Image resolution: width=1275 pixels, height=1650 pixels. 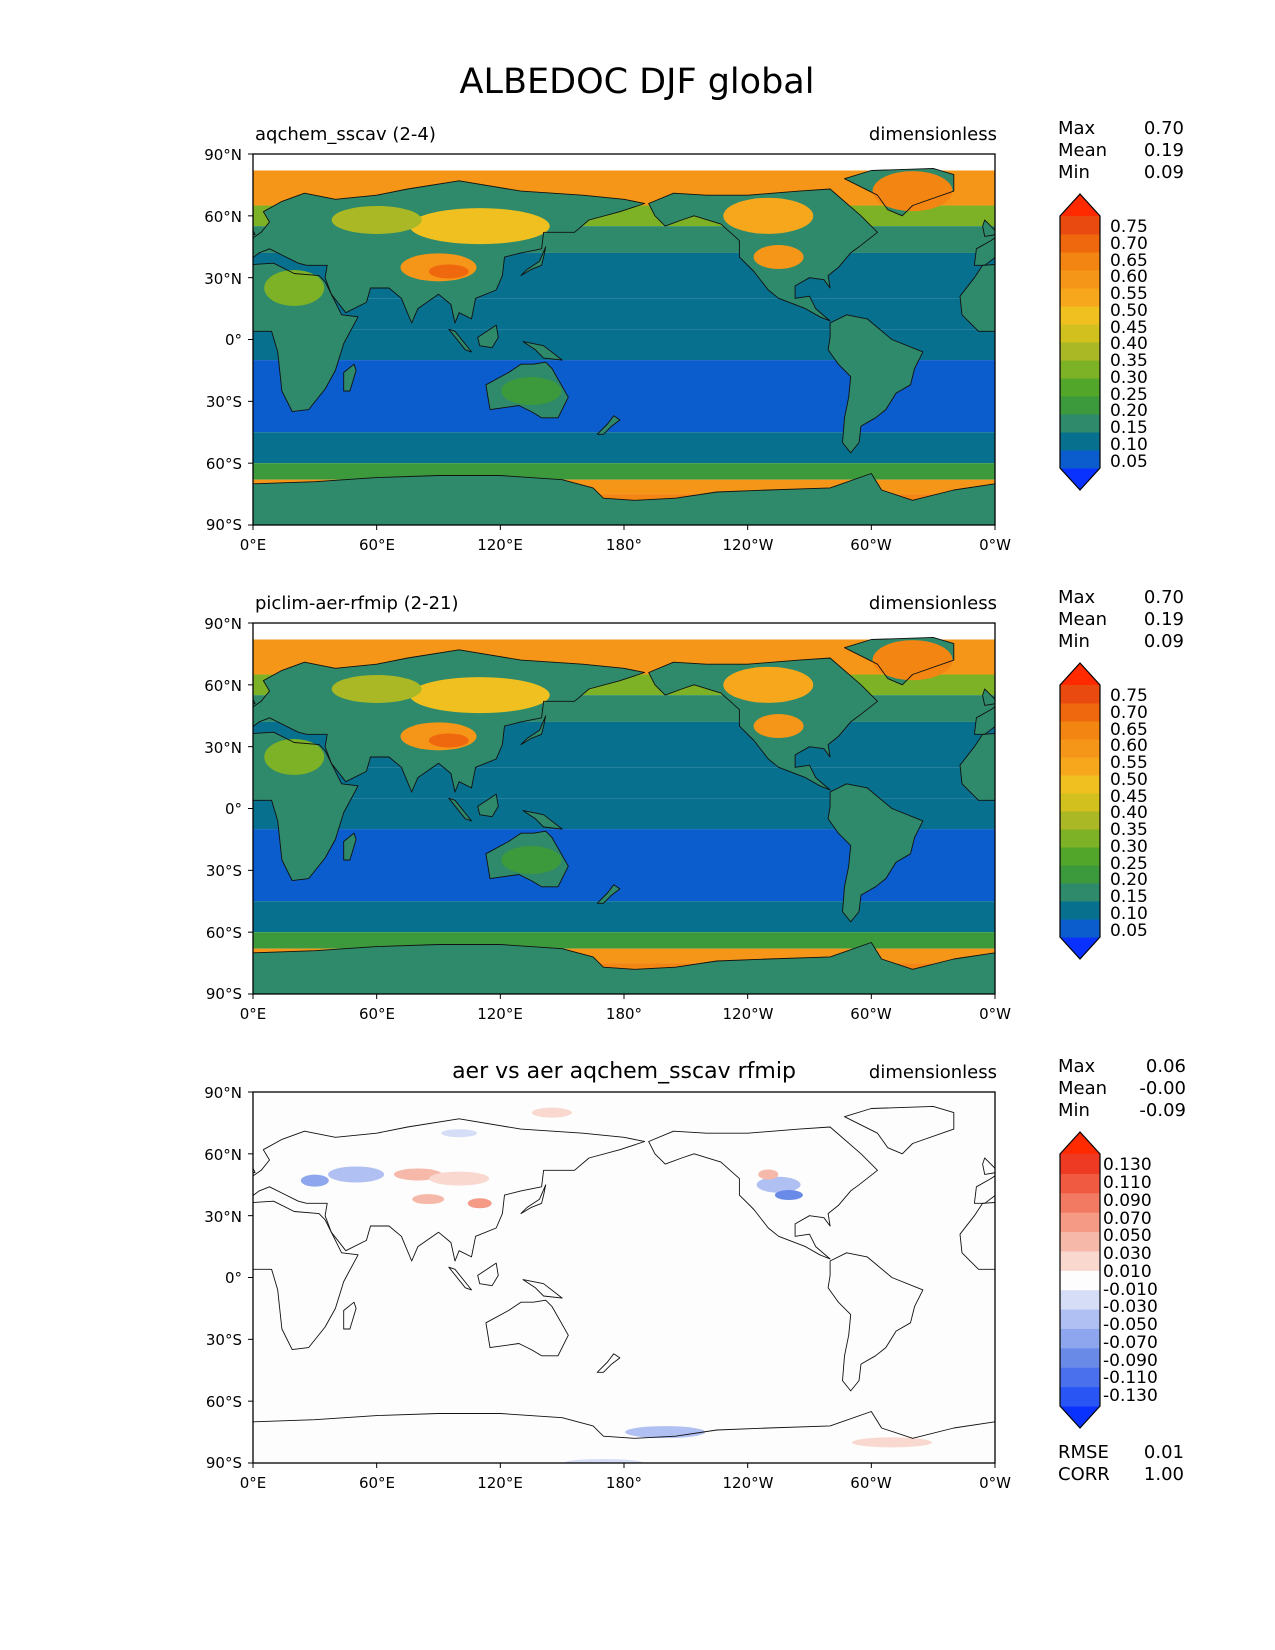 I want to click on colorbar-tick-label: -0.070, so click(x=1130, y=1343).